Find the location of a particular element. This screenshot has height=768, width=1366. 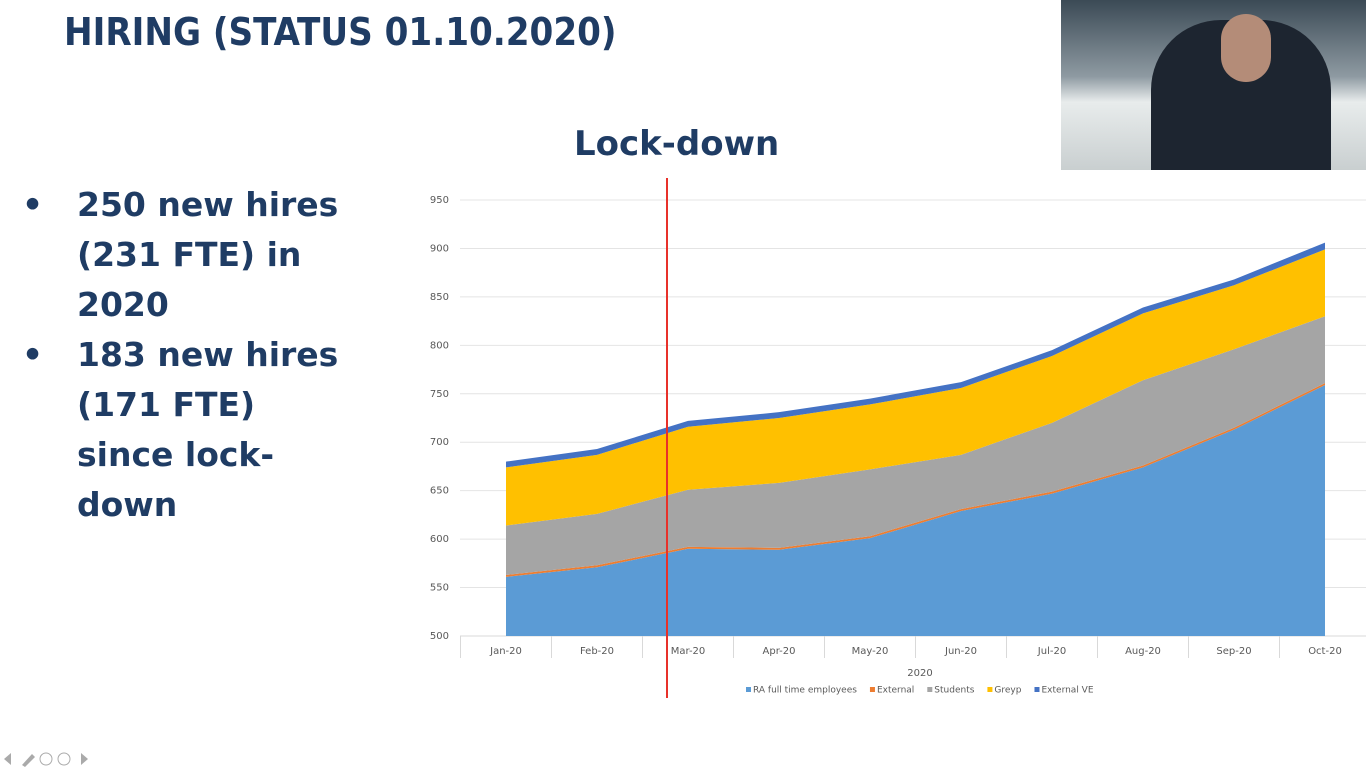

annotation: Lock-down is located at coordinates (677, 144).